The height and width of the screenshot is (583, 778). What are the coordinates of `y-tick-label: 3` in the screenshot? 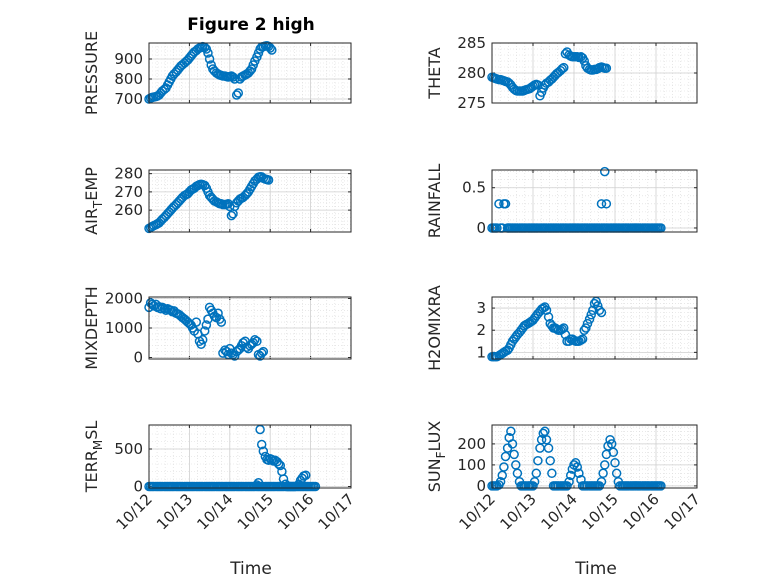 It's located at (481, 308).